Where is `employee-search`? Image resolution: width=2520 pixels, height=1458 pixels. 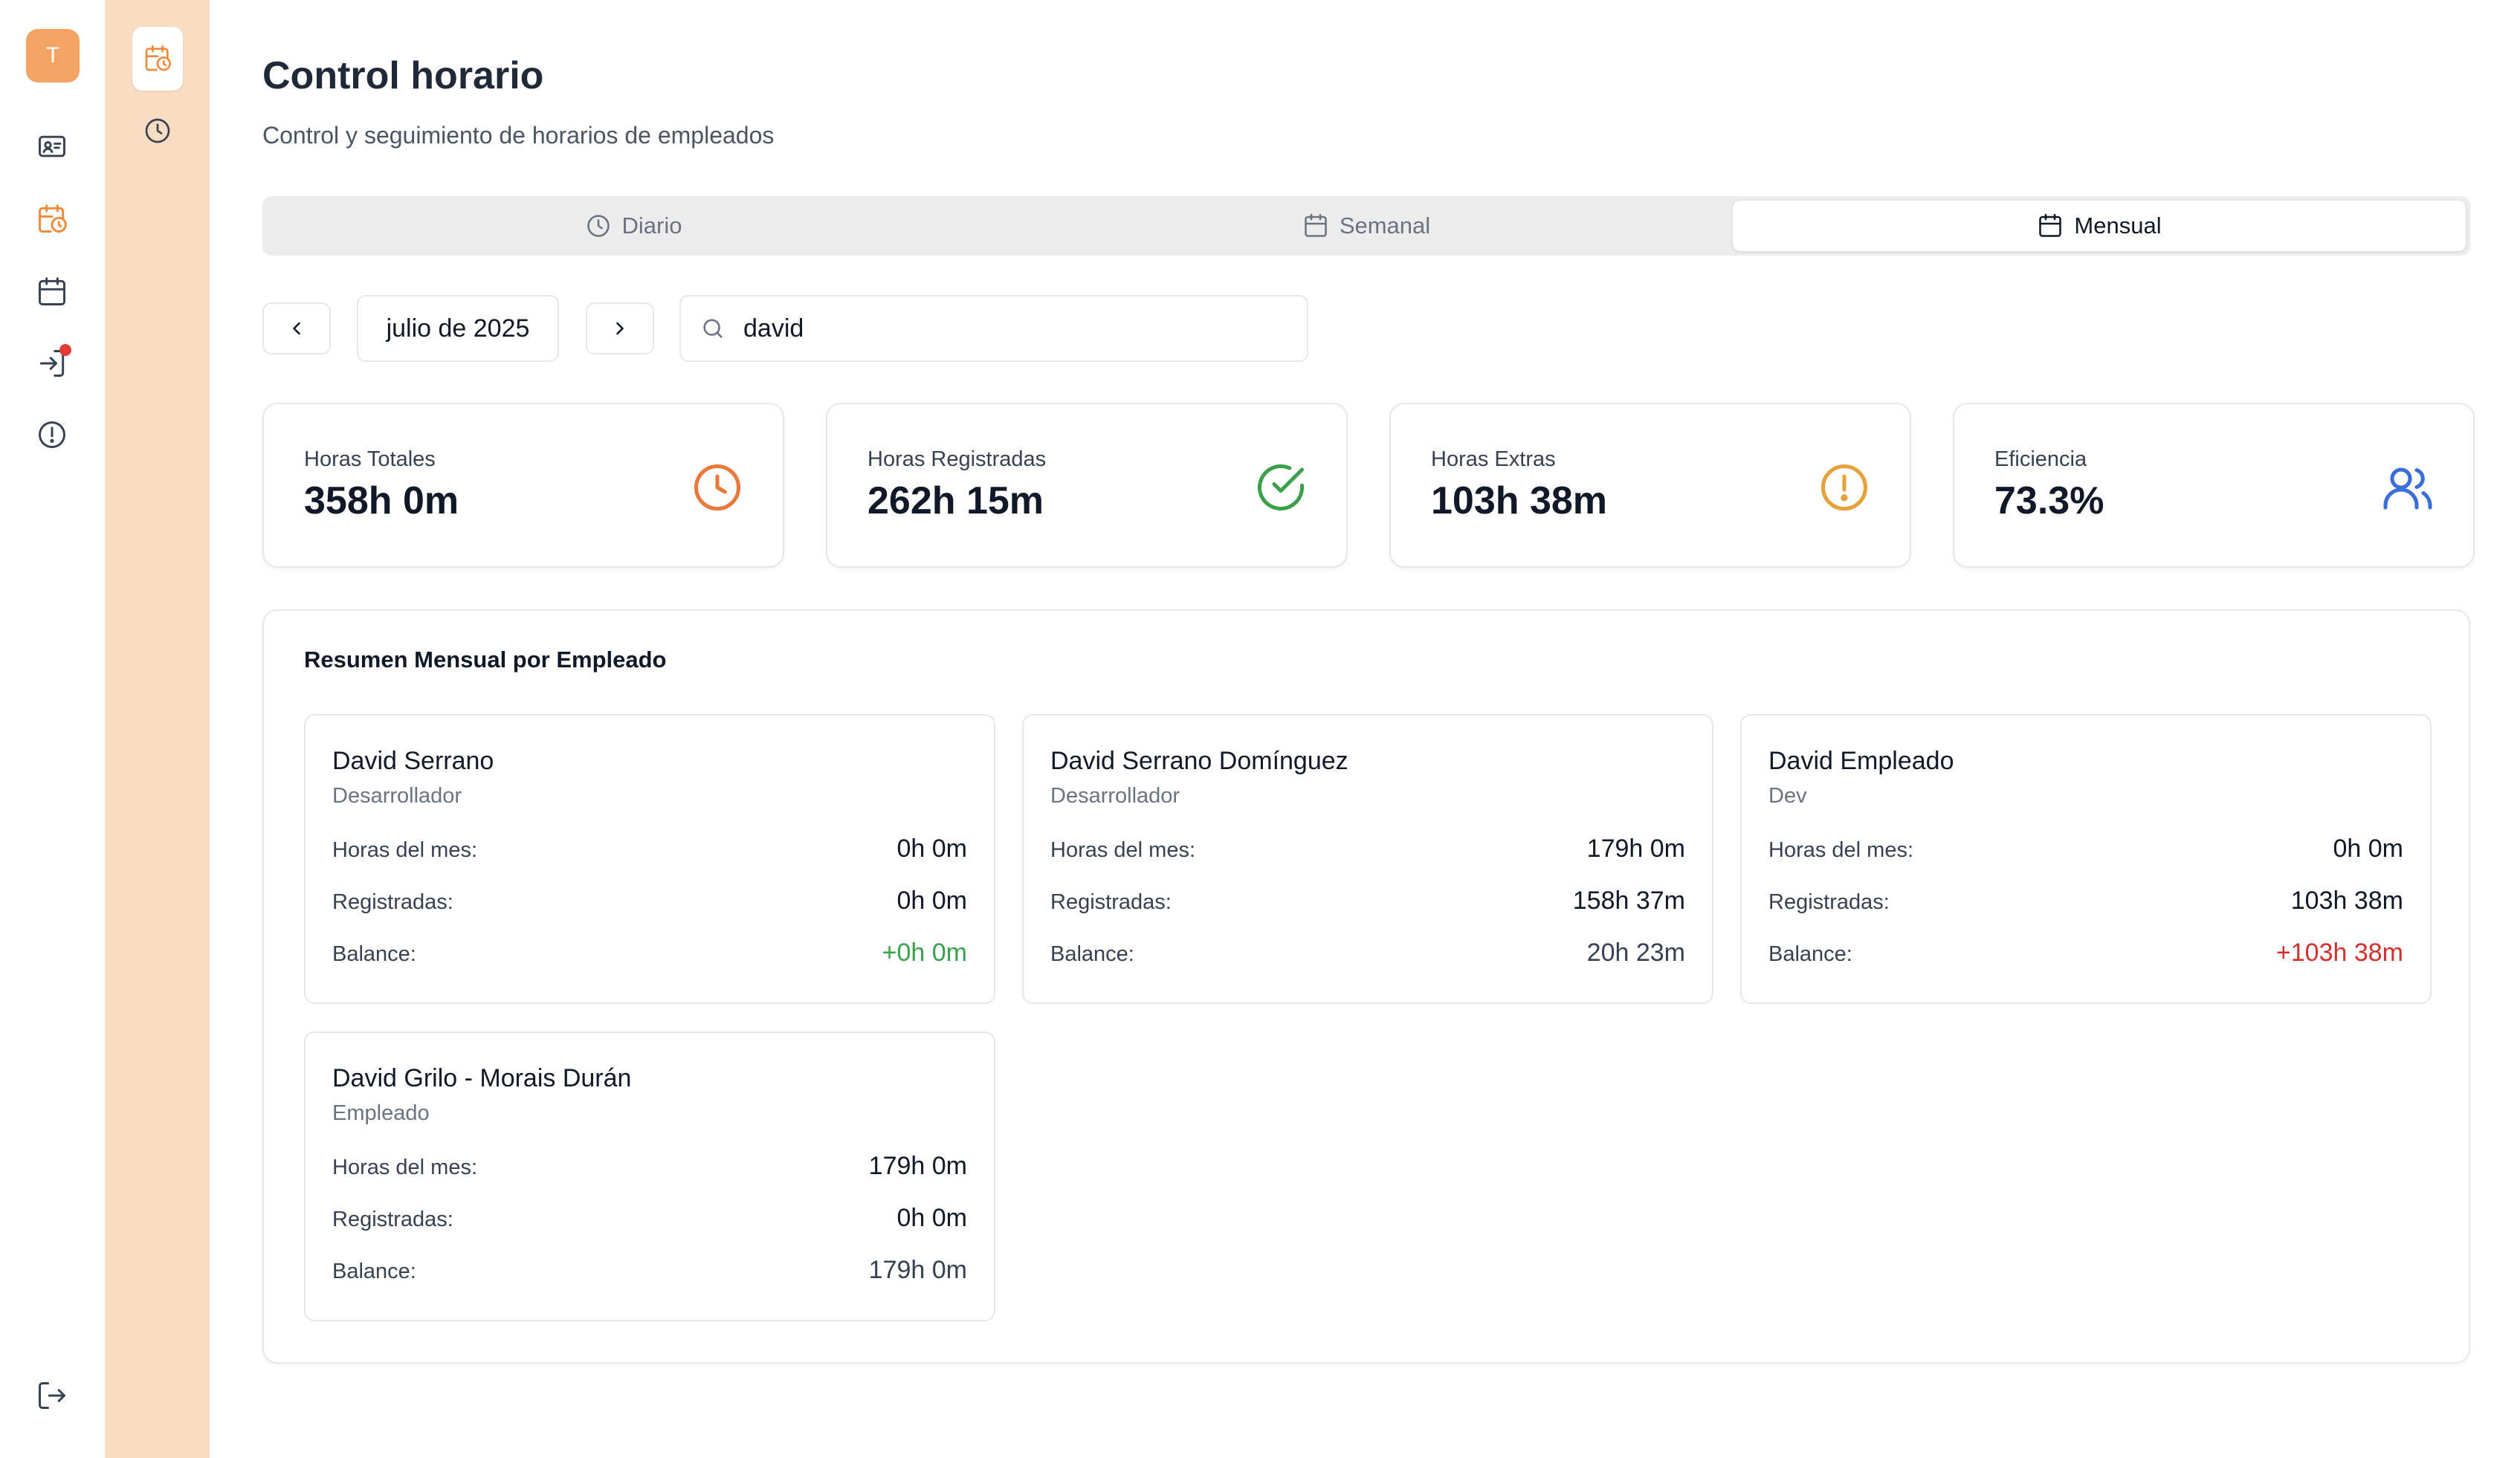 employee-search is located at coordinates (994, 328).